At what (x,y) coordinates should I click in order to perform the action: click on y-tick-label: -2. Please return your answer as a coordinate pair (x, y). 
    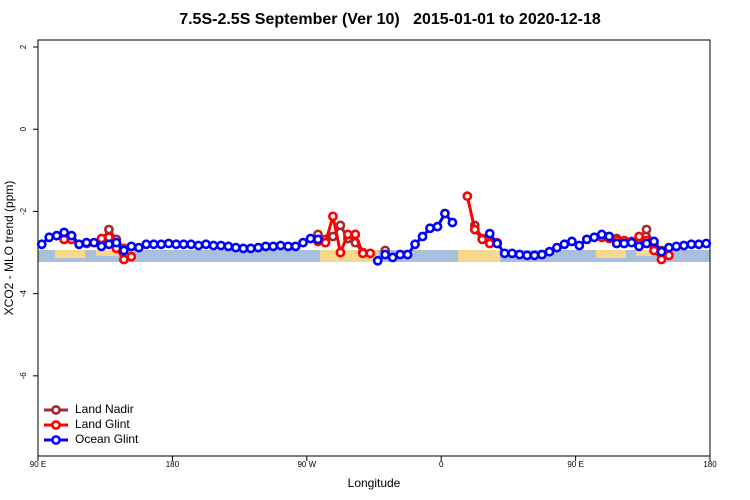
    Looking at the image, I should click on (23, 211).